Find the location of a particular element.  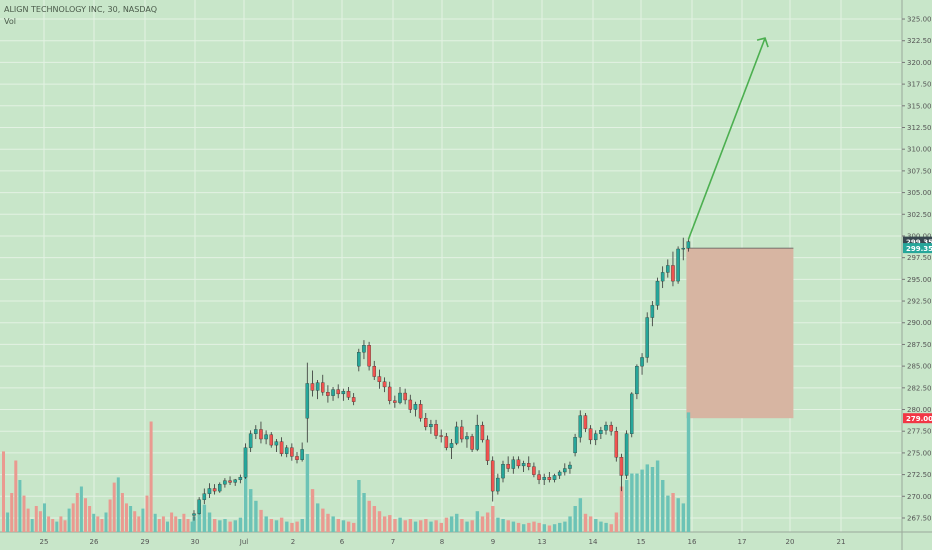

target-arrow-line is located at coordinates (726, 138).